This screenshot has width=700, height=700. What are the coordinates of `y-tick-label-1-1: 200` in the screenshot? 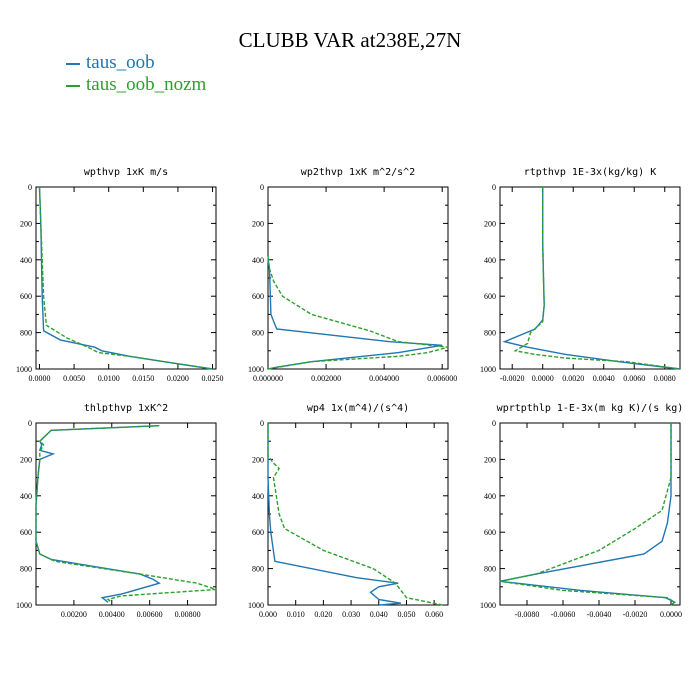 It's located at (26, 223).